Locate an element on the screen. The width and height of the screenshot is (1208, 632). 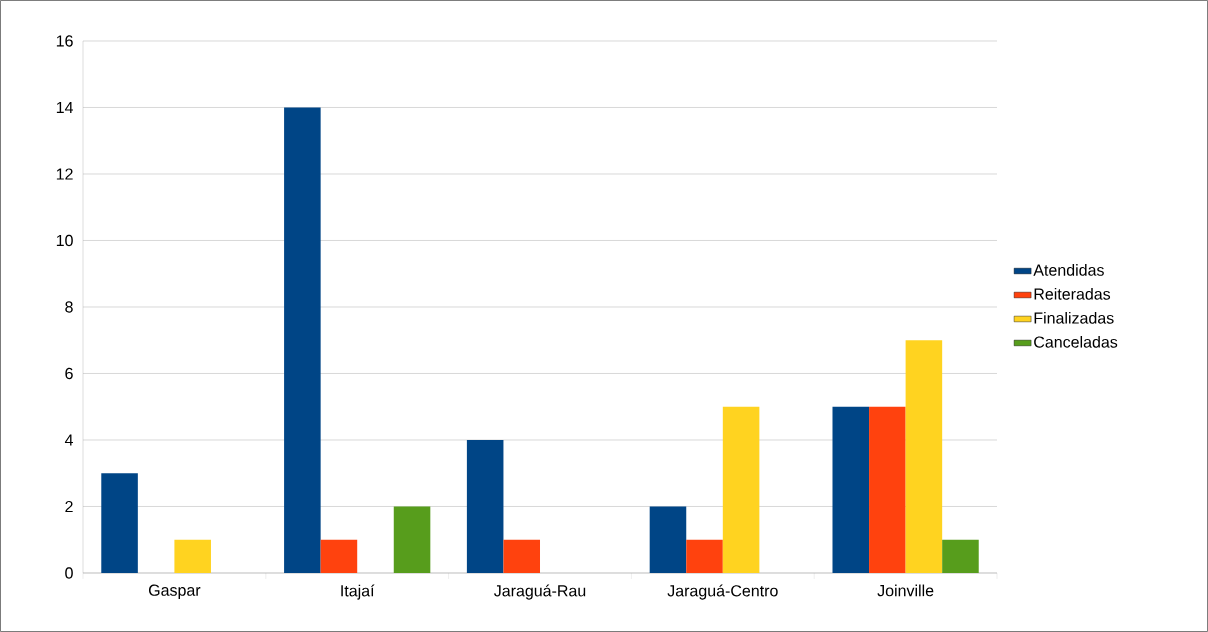
legend-label: Reiteradas is located at coordinates (1072, 294).